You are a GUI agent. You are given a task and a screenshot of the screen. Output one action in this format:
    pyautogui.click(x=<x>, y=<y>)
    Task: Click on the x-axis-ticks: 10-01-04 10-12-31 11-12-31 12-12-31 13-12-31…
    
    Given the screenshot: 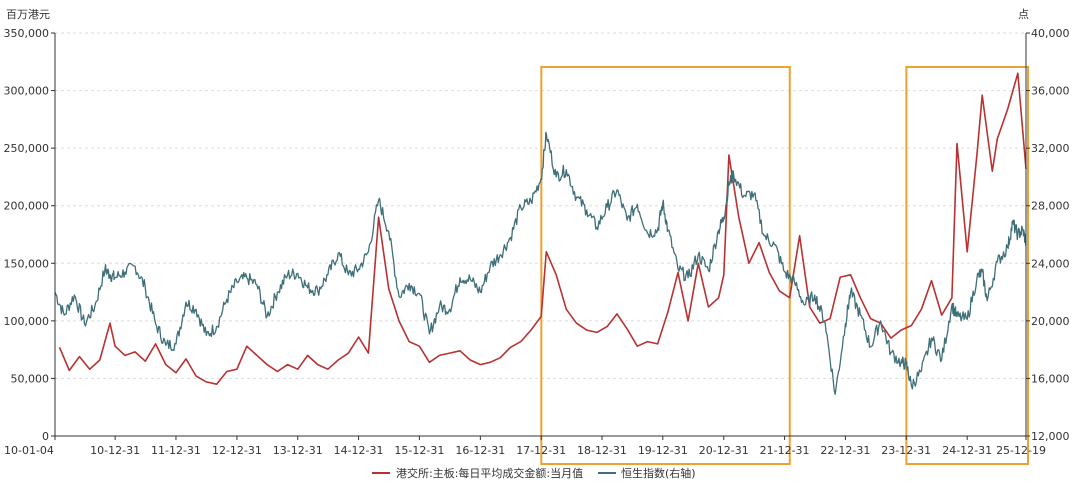 What is the action you would take?
    pyautogui.click(x=525, y=446)
    